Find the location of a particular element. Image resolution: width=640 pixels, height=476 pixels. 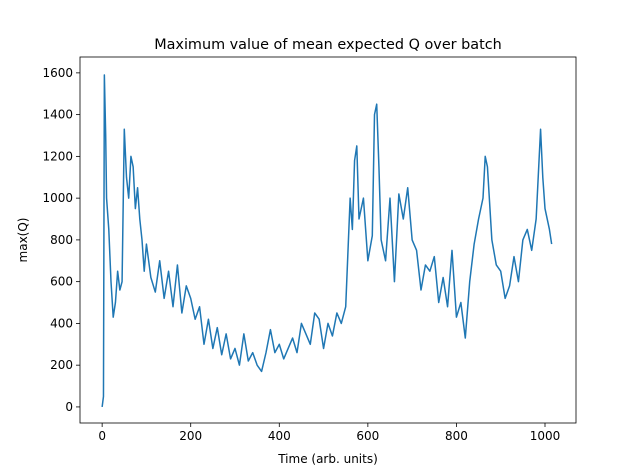

x-tick-label: 400 is located at coordinates (279, 436).